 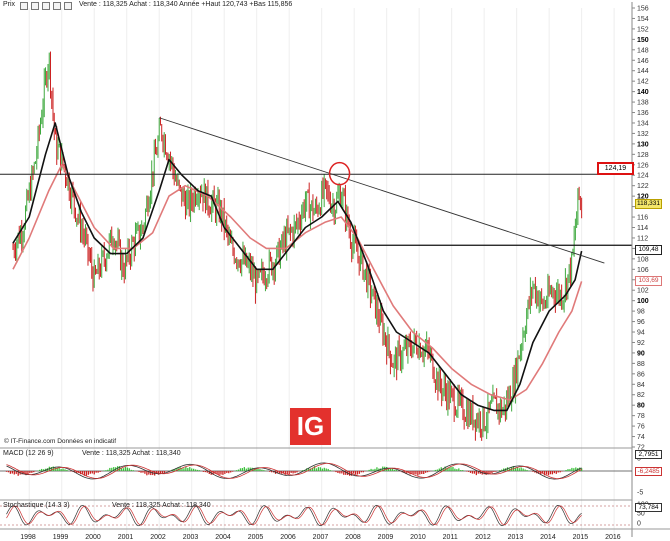 I want to click on stoch-tick-label: 50, so click(x=641, y=514).